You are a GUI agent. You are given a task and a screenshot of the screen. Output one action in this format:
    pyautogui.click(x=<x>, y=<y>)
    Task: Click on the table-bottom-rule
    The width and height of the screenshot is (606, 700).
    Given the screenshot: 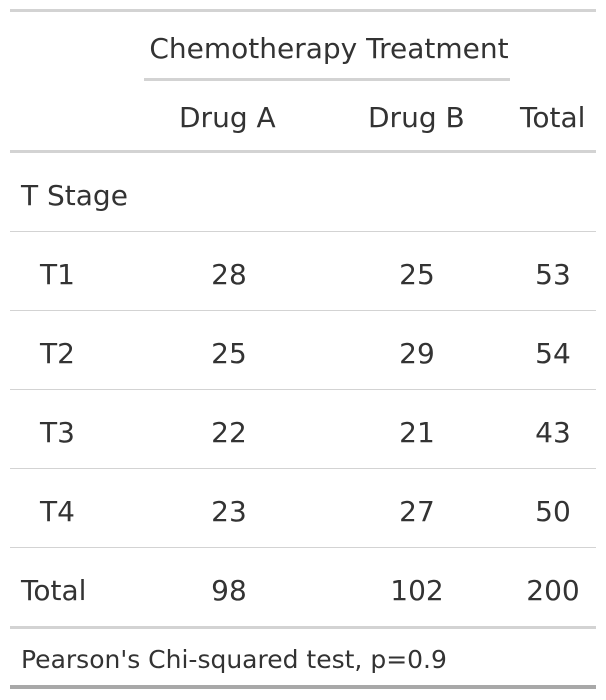 What is the action you would take?
    pyautogui.click(x=303, y=687)
    